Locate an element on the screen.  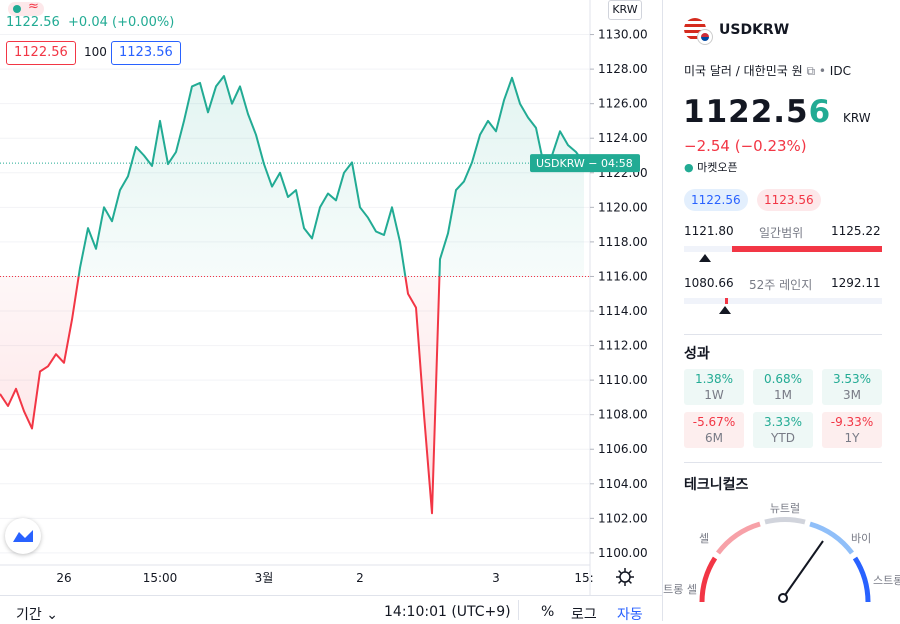
y-tick-label: 1114.00 is located at coordinates (623, 311).